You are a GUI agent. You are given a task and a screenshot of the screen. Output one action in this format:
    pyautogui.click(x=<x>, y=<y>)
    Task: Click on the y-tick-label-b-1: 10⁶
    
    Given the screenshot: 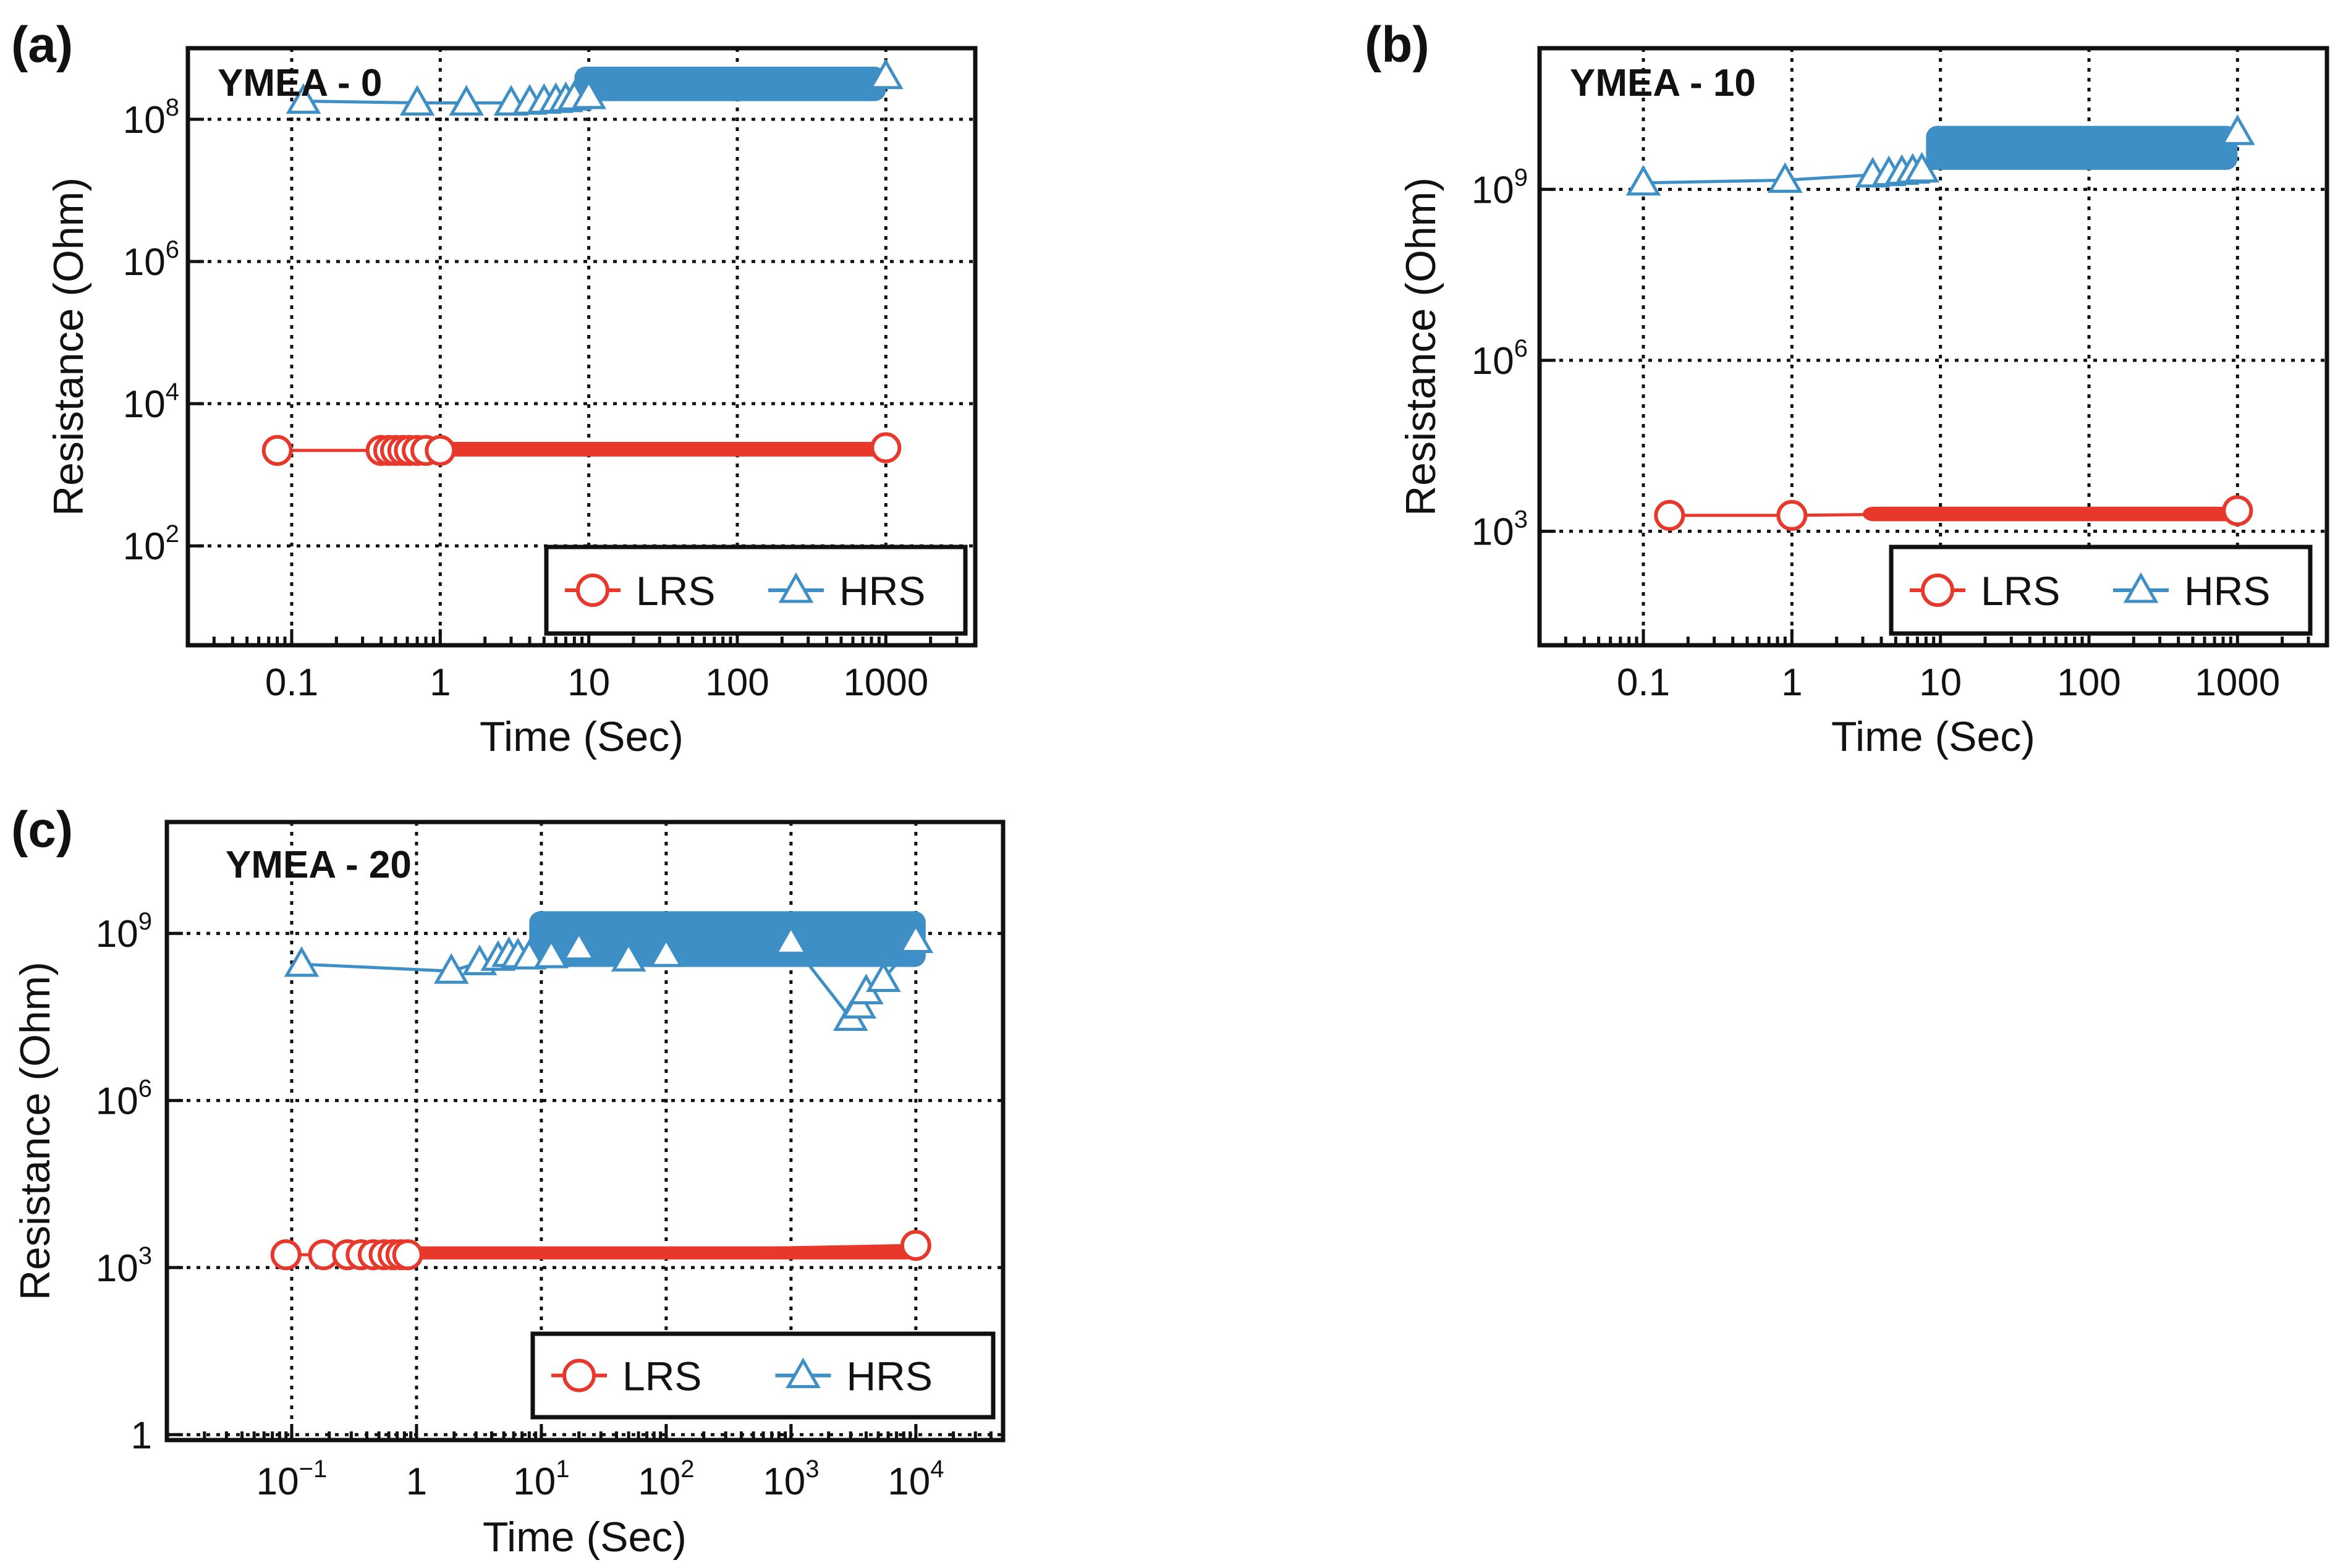 What is the action you would take?
    pyautogui.click(x=1500, y=359)
    